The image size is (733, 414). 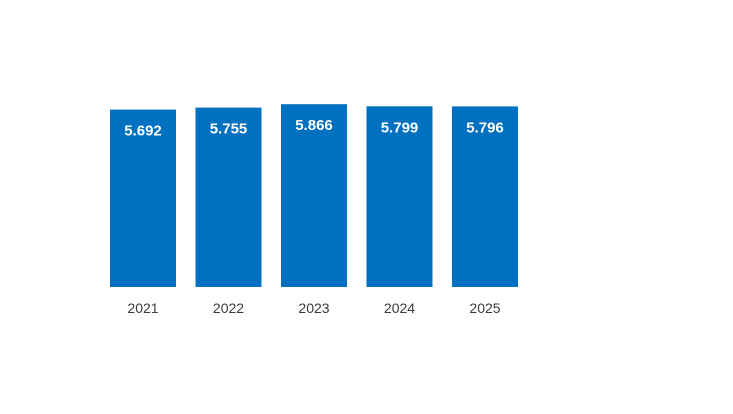 What do you see at coordinates (228, 308) in the screenshot?
I see `x-tick-label-2022: 2022` at bounding box center [228, 308].